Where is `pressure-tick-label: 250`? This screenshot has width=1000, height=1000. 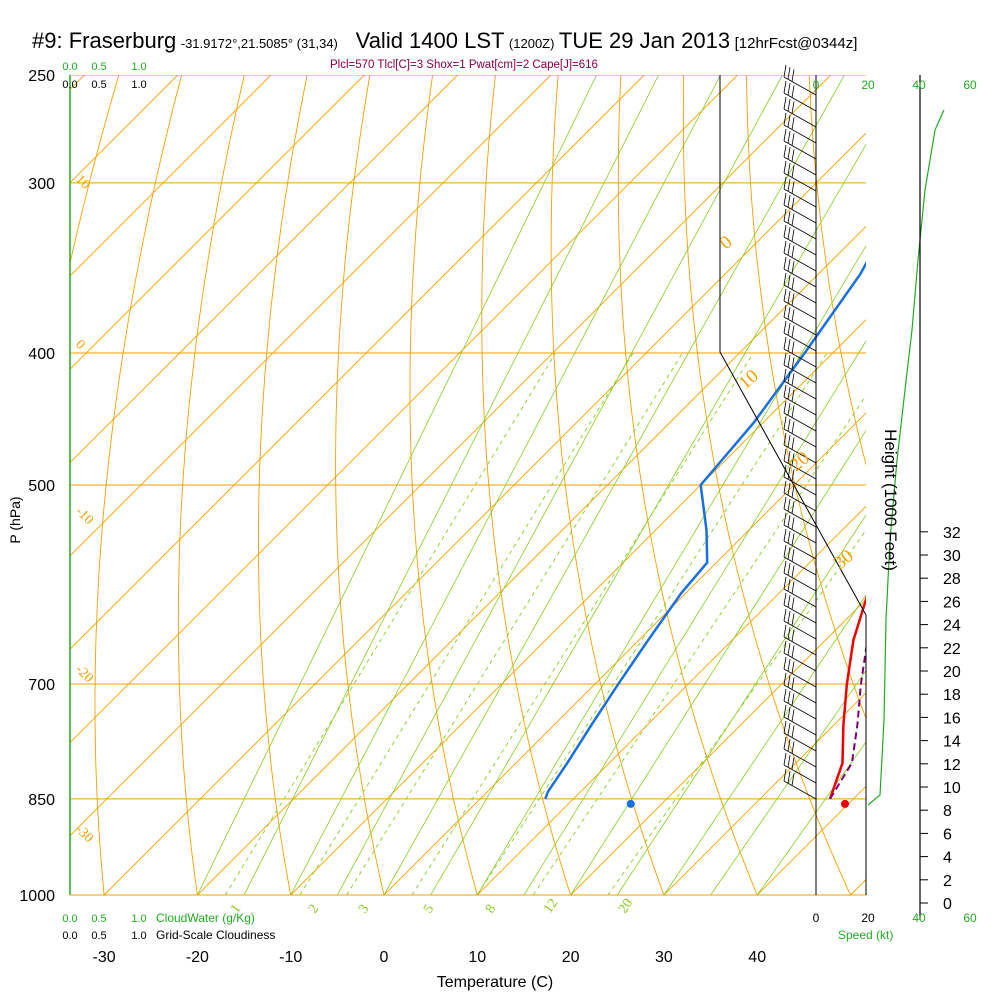 pressure-tick-label: 250 is located at coordinates (41, 76).